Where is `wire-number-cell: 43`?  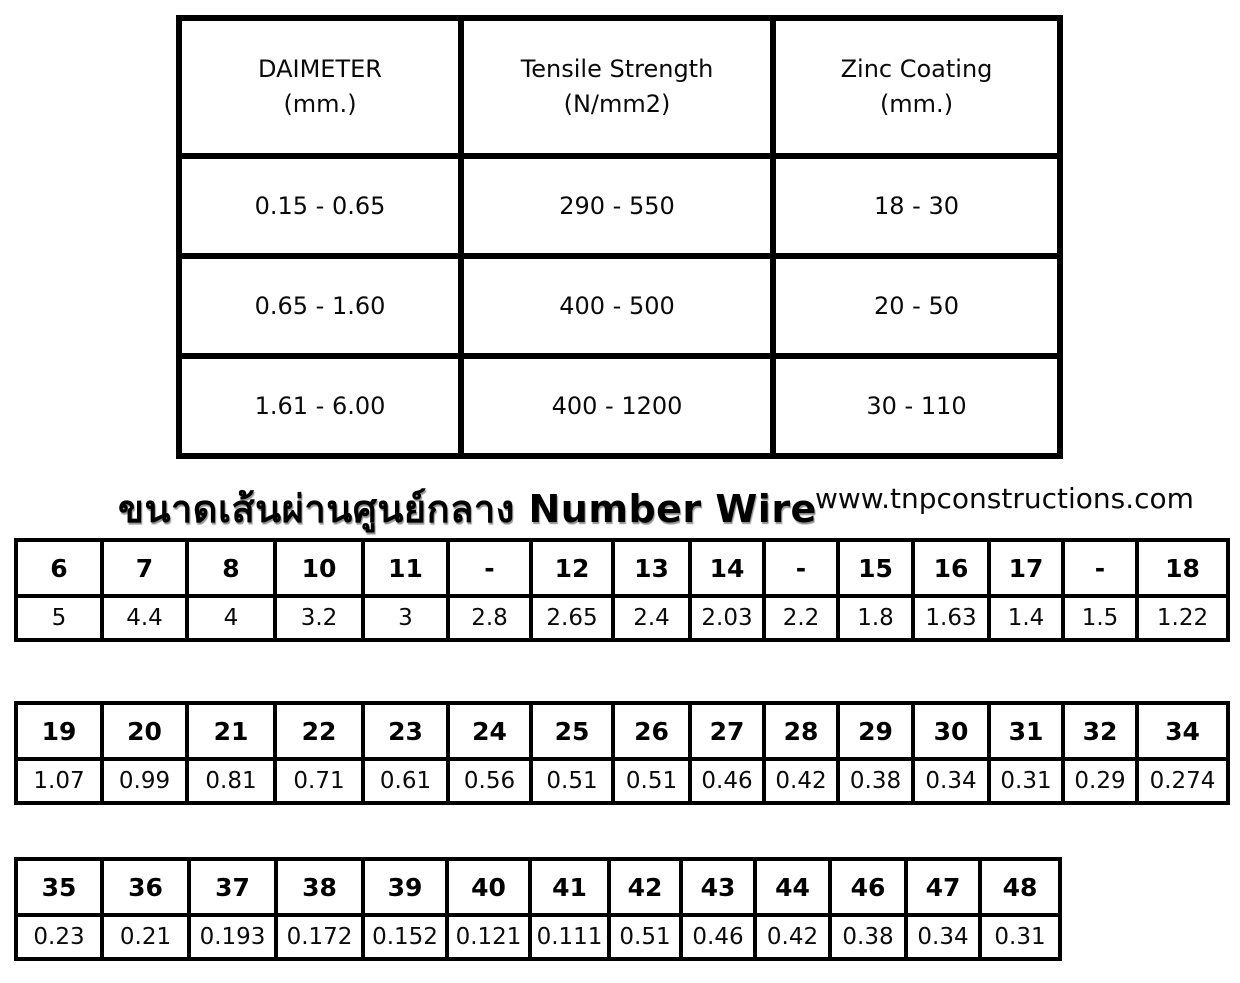
wire-number-cell: 43 is located at coordinates (718, 887).